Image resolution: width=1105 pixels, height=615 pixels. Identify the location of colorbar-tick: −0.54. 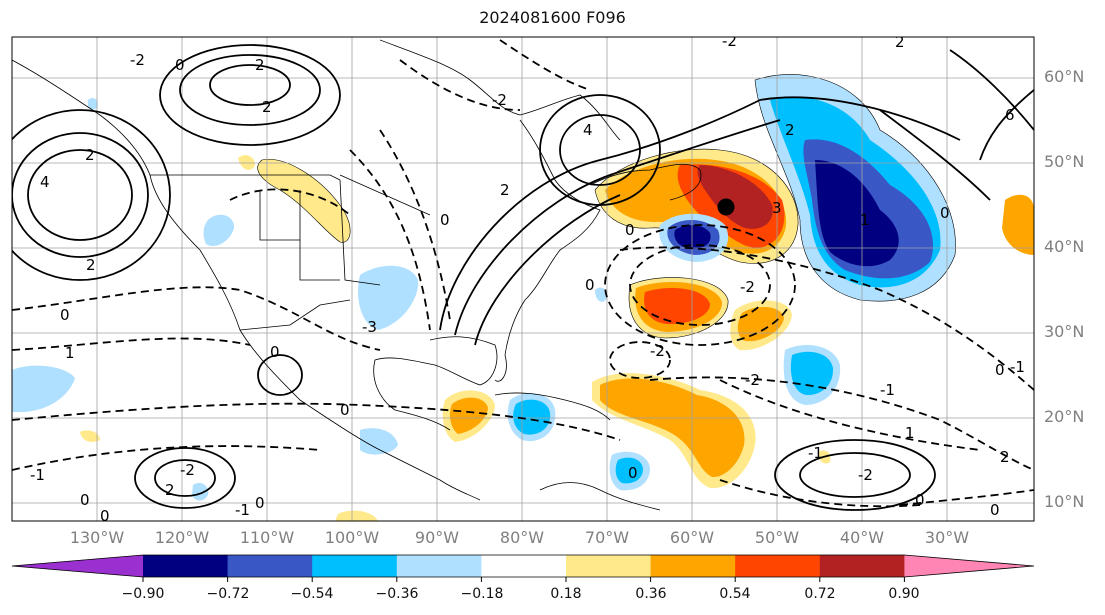
(312, 594).